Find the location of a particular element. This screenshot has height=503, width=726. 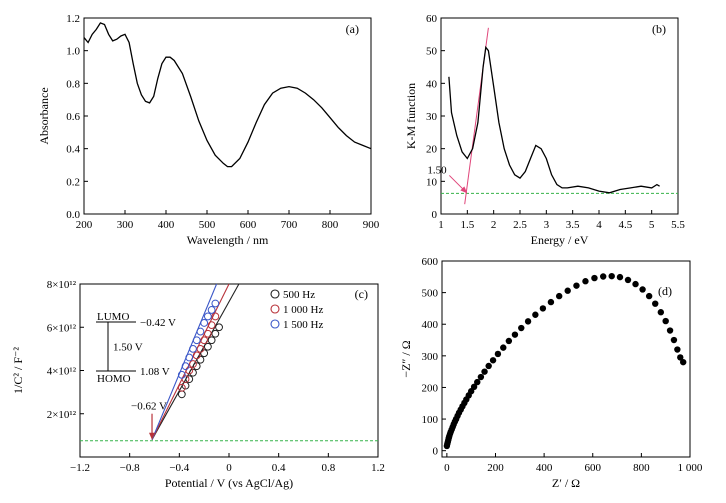

x-tick-label: 400 is located at coordinates (166, 225).